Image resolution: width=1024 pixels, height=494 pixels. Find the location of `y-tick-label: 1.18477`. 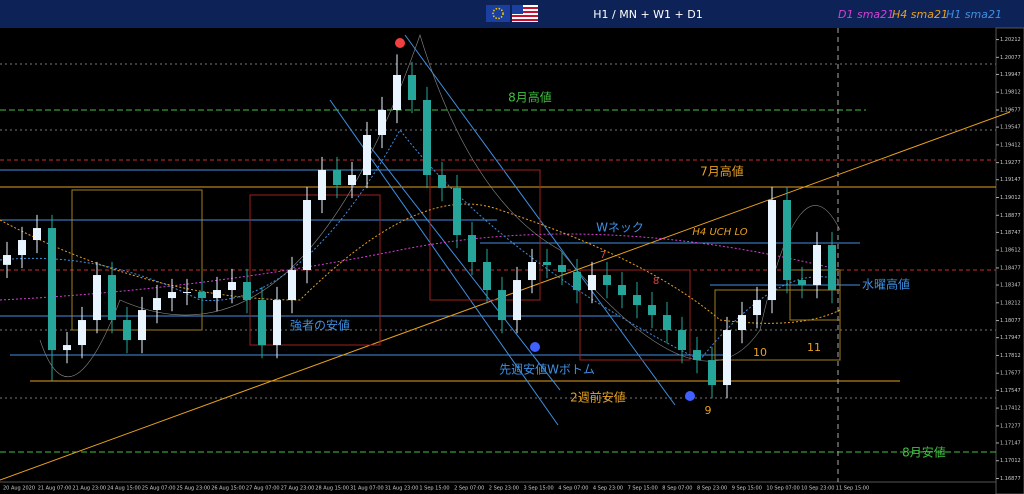

y-tick-label: 1.18477 is located at coordinates (1010, 268).